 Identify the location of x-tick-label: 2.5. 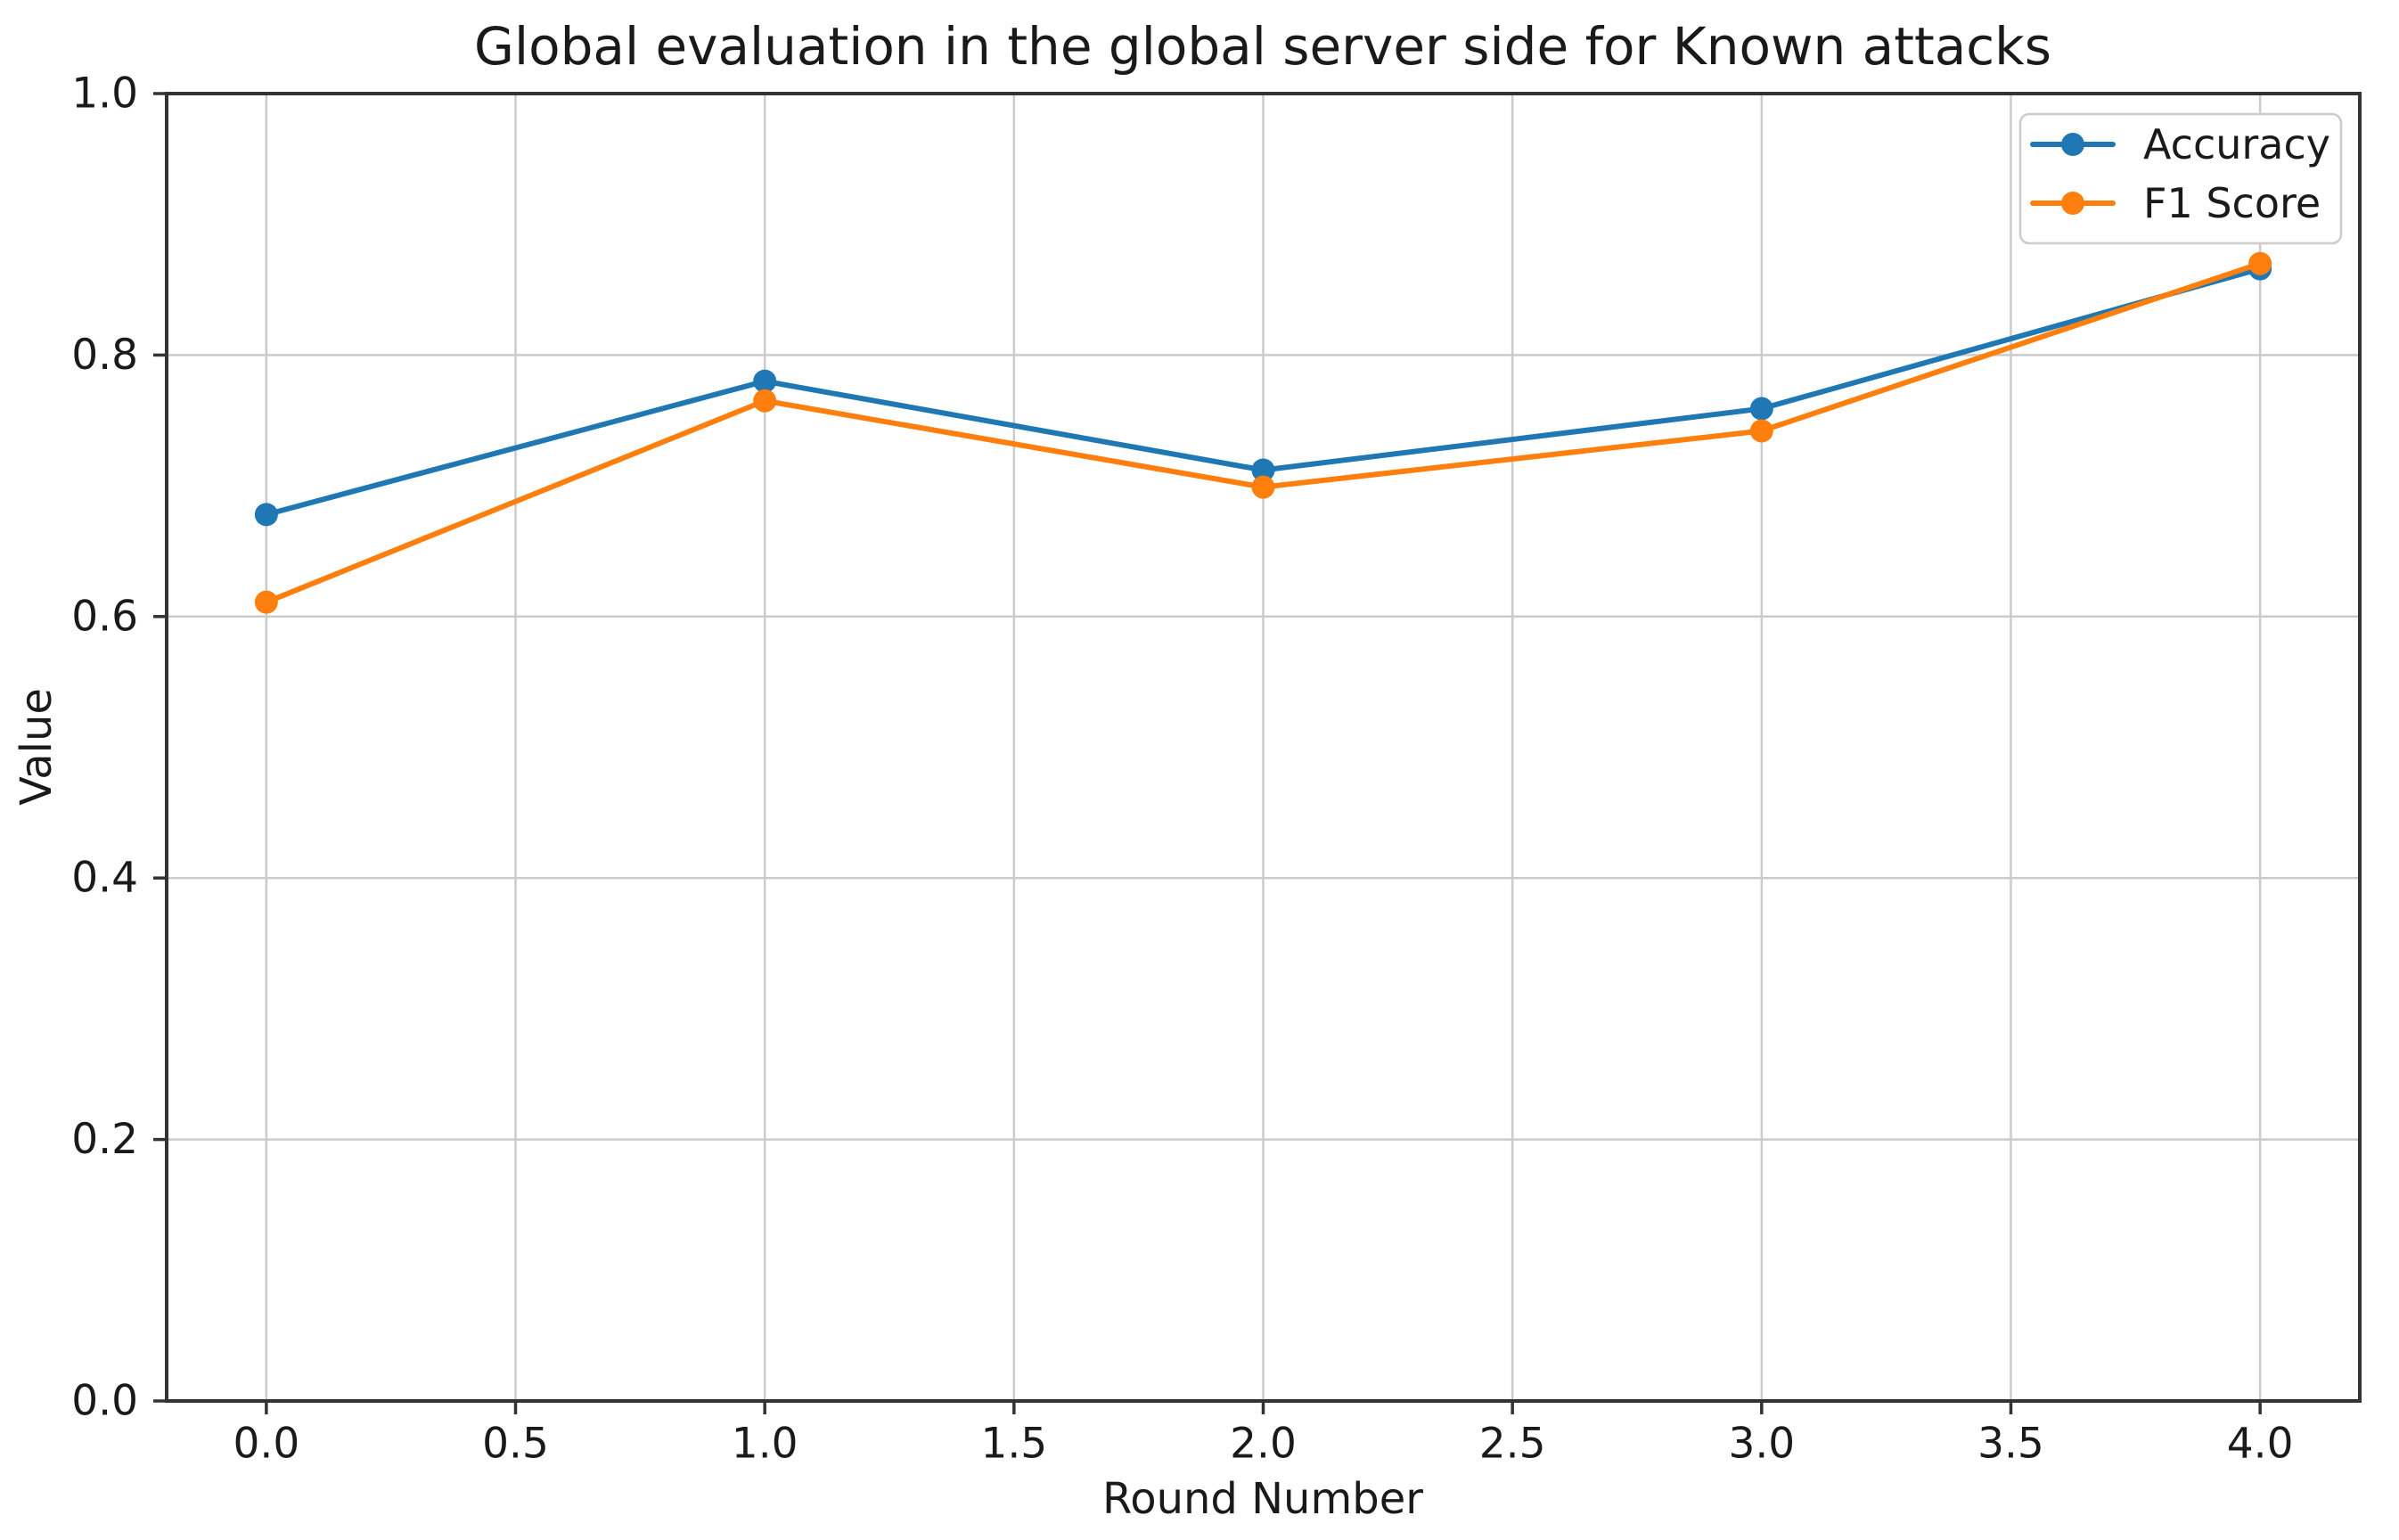
(1513, 1444).